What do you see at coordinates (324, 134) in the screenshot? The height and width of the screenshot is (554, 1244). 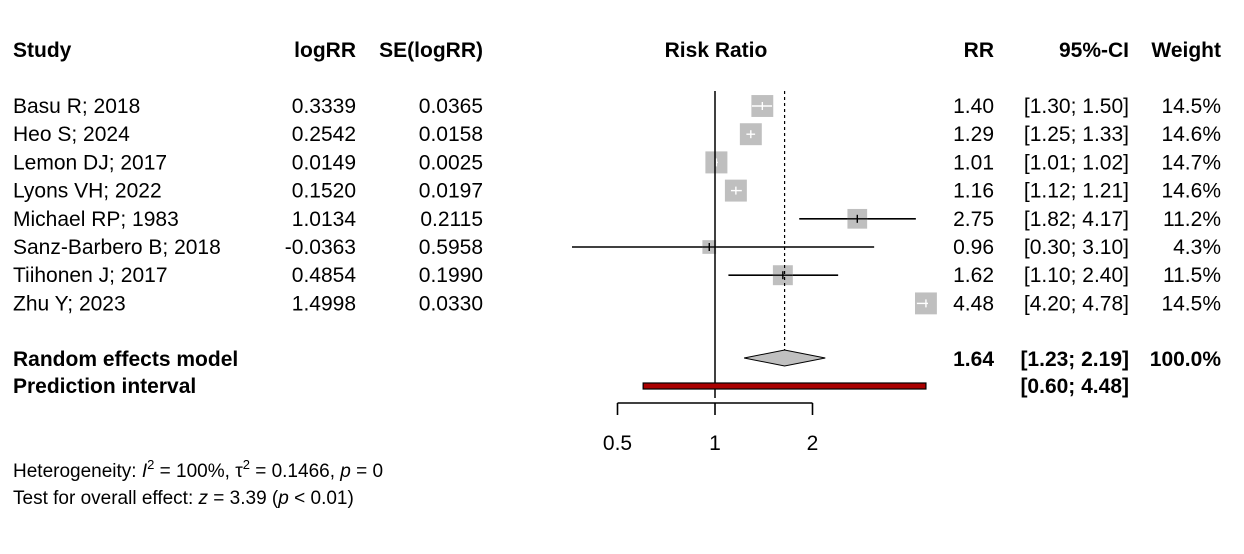 I see `study-logrr: 0.2542` at bounding box center [324, 134].